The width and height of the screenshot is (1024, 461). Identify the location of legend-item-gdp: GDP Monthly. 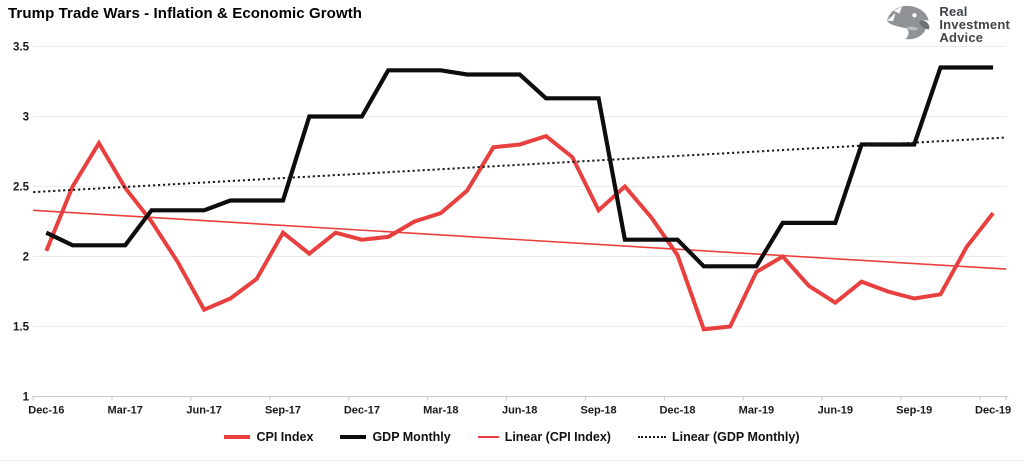
(395, 437).